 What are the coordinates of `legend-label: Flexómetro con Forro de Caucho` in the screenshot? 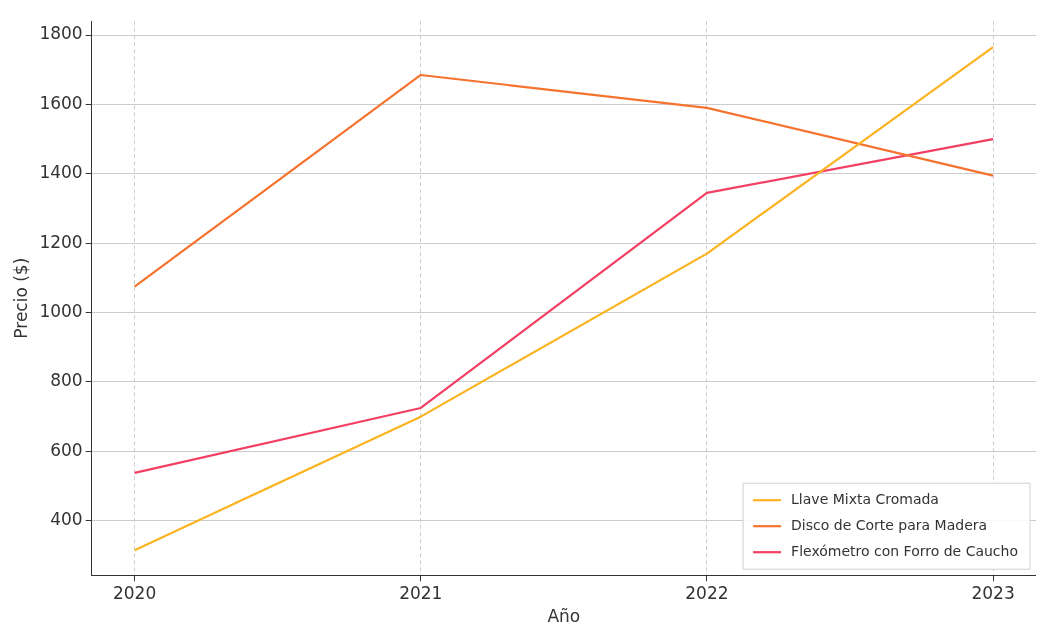 It's located at (905, 550).